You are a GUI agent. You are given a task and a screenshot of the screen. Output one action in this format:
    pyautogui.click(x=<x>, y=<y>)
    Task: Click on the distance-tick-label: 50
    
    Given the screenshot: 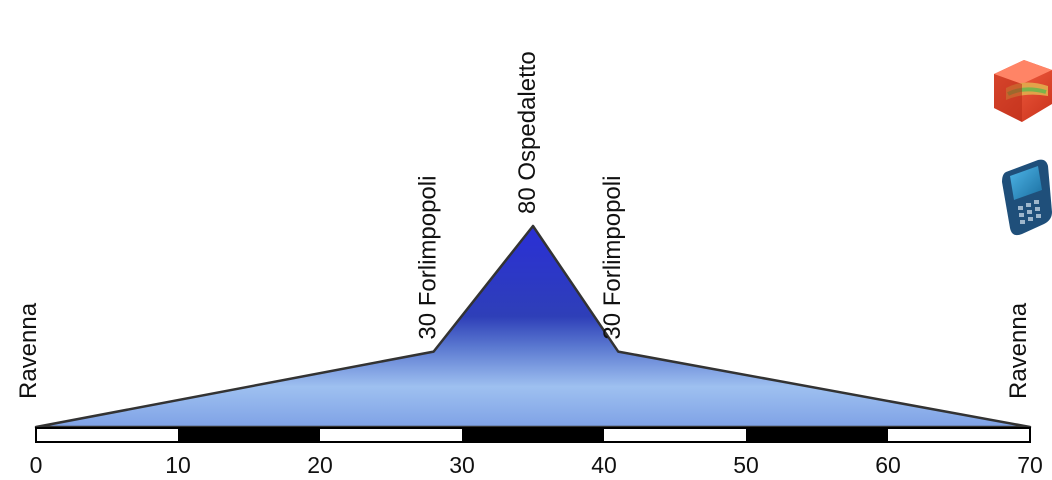 What is the action you would take?
    pyautogui.click(x=746, y=465)
    